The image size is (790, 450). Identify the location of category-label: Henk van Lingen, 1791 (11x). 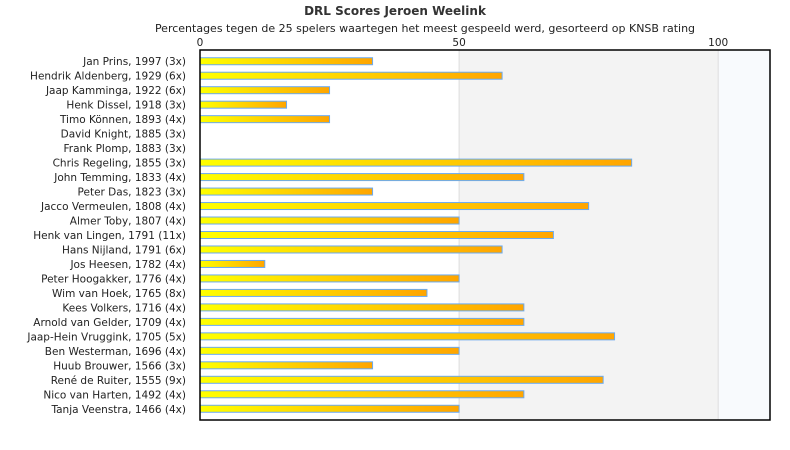
(109, 236).